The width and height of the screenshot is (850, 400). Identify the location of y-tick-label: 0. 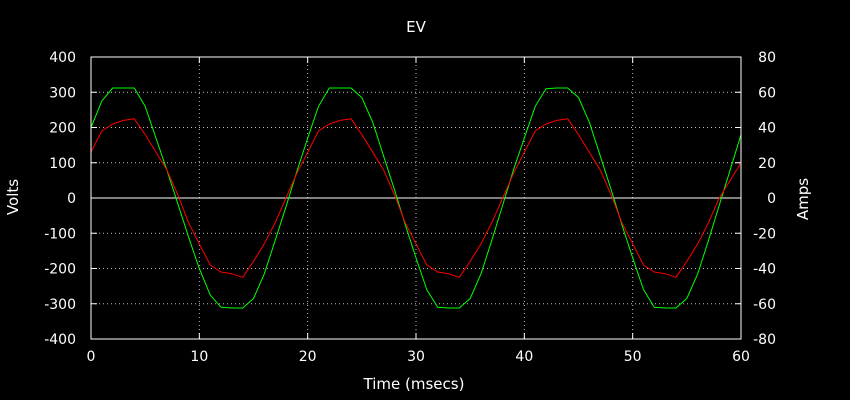
(71, 199).